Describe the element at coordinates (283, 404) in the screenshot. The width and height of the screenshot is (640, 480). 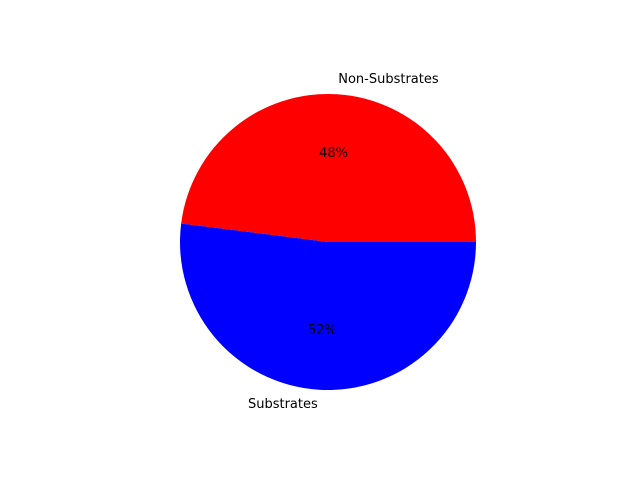
I see `slice-category-label: Substrates` at that location.